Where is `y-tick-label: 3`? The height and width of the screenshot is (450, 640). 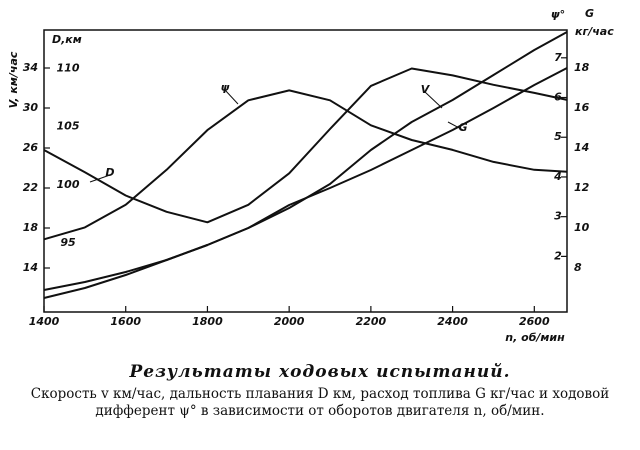 y-tick-label: 3 is located at coordinates (558, 216).